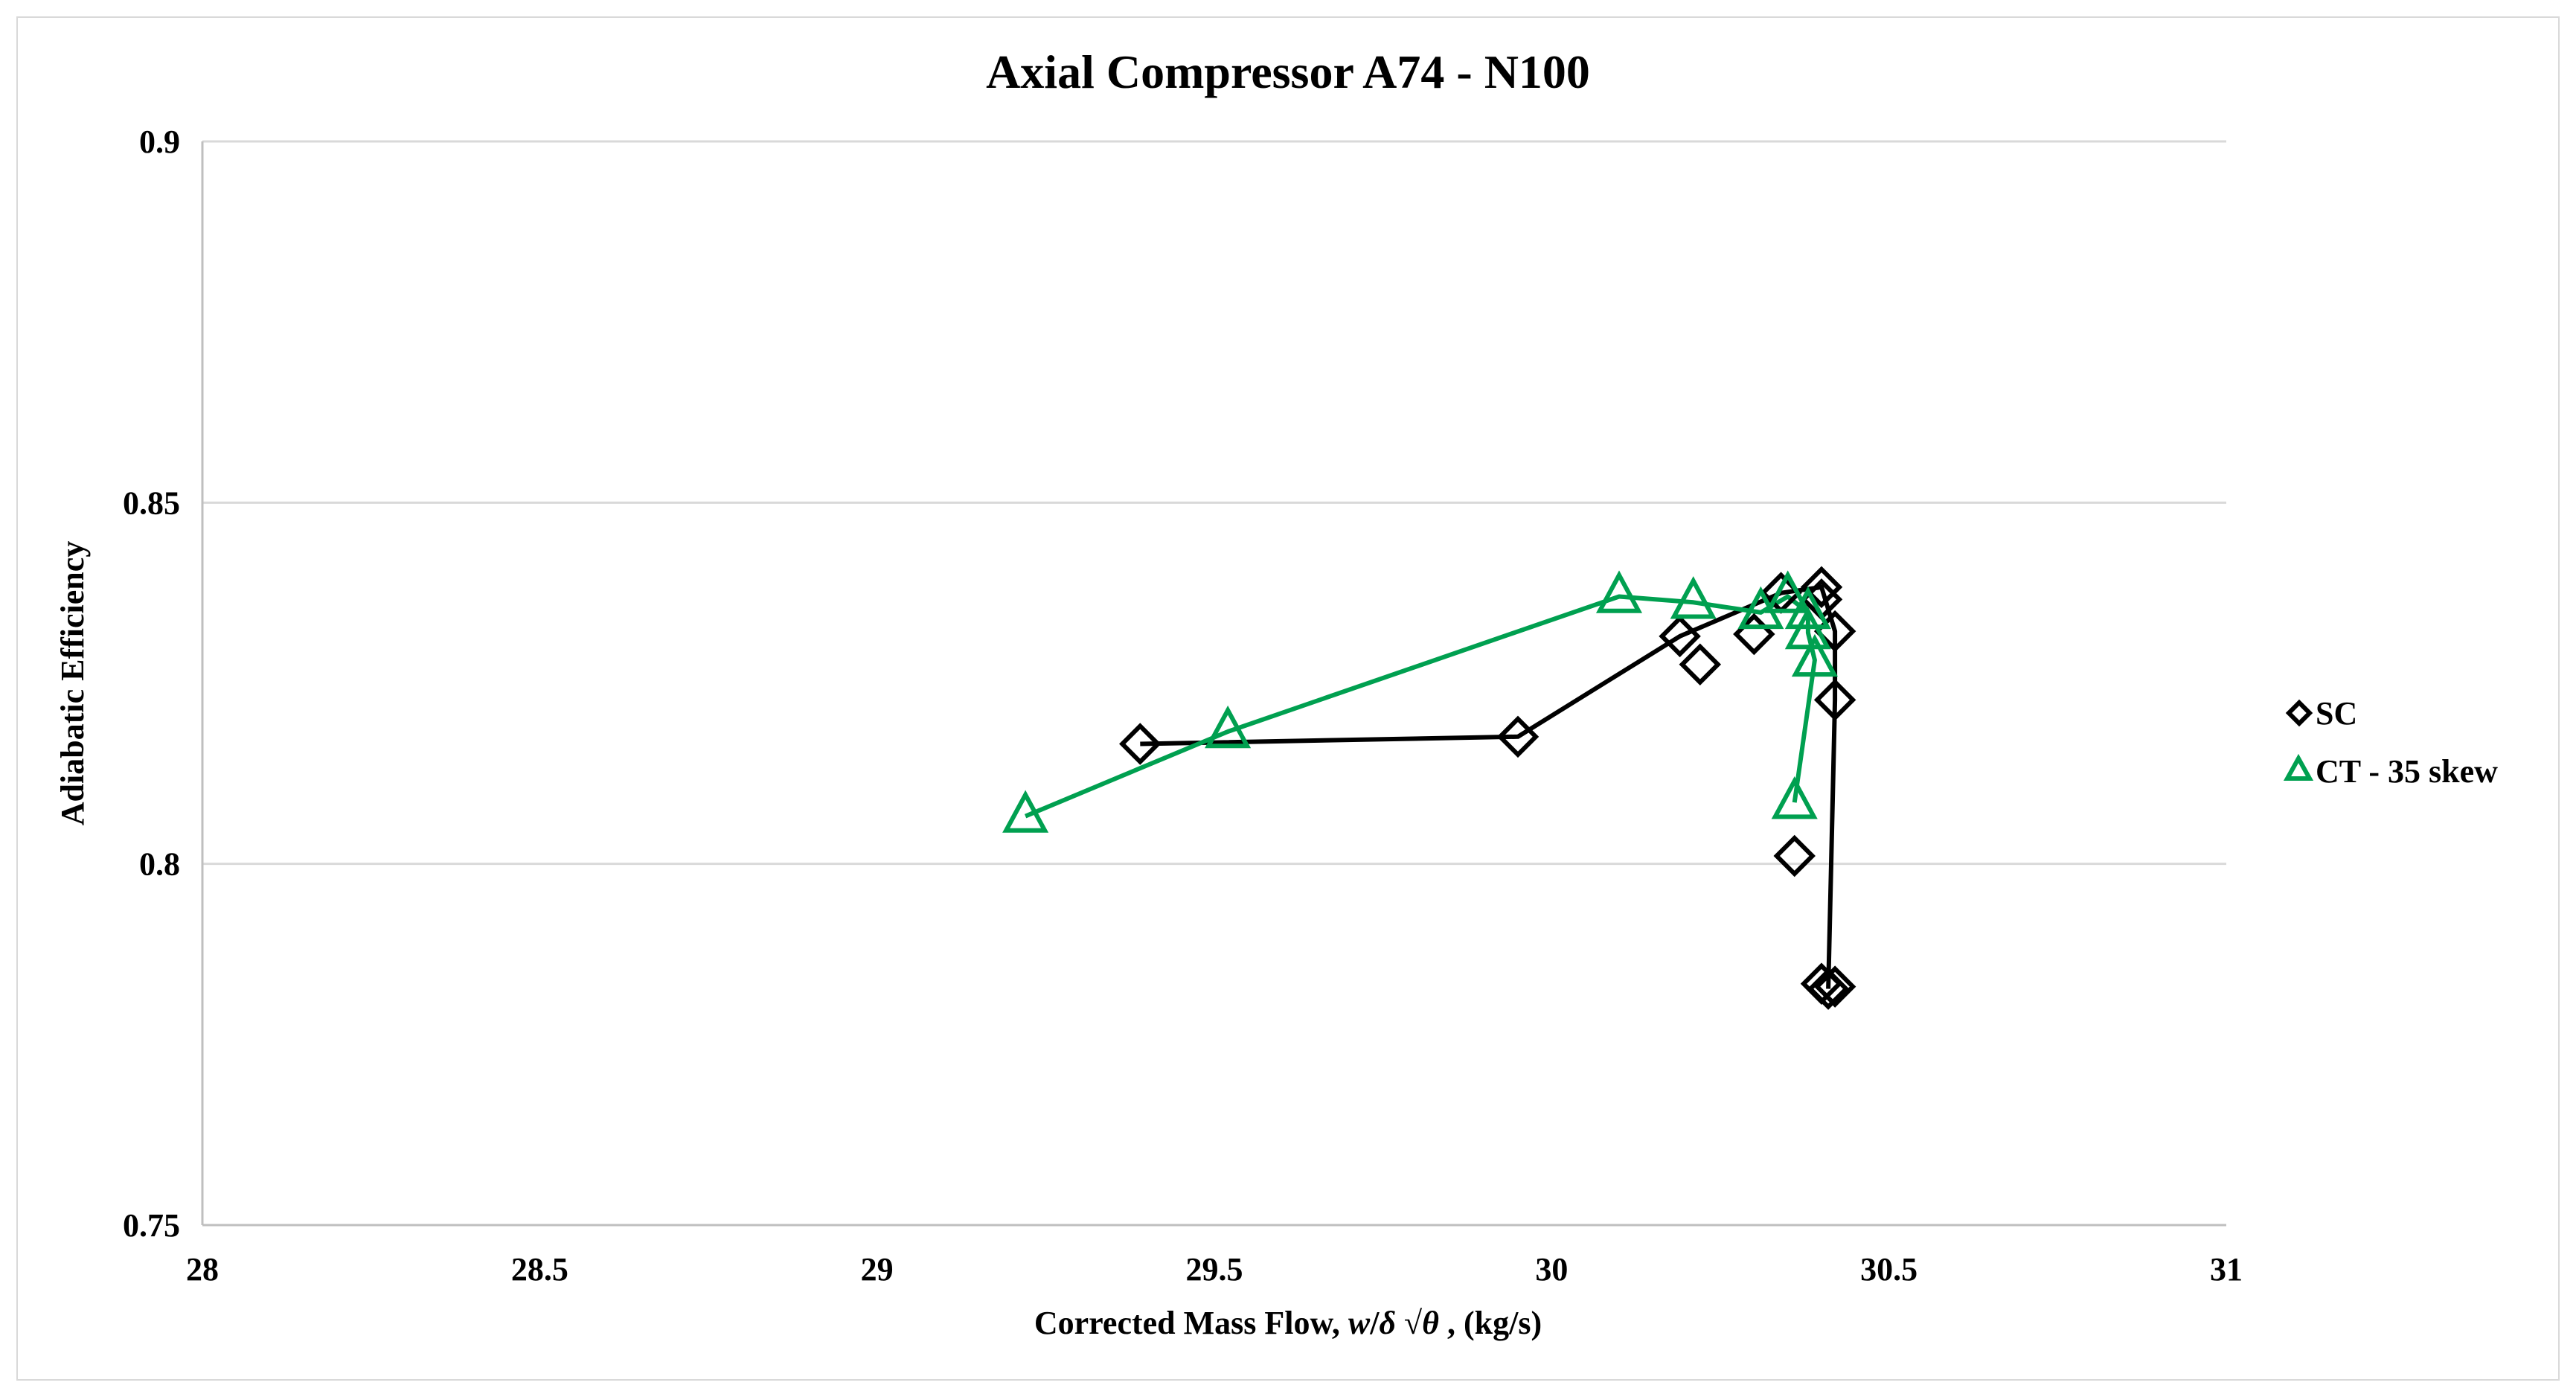 The width and height of the screenshot is (2576, 1397). Describe the element at coordinates (2299, 713) in the screenshot. I see `legend-diamond-marker` at that location.